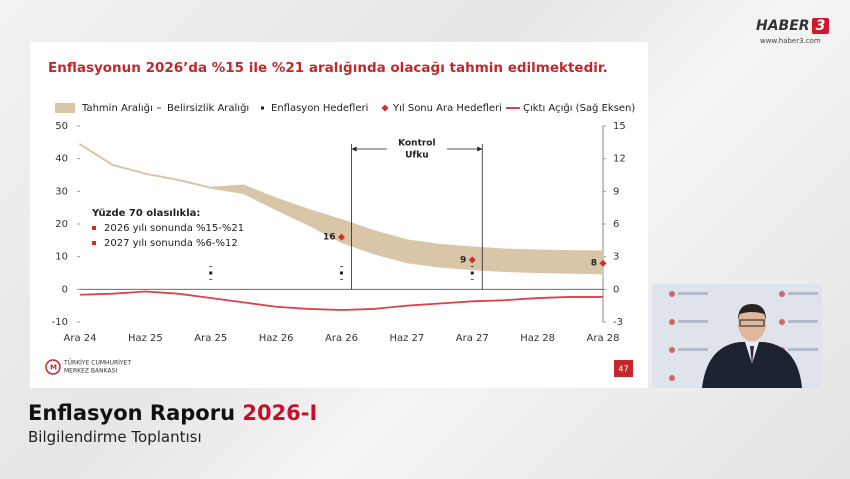 The image size is (850, 479). Describe the element at coordinates (280, 413) in the screenshot. I see `title-accent: 2026-I` at that location.